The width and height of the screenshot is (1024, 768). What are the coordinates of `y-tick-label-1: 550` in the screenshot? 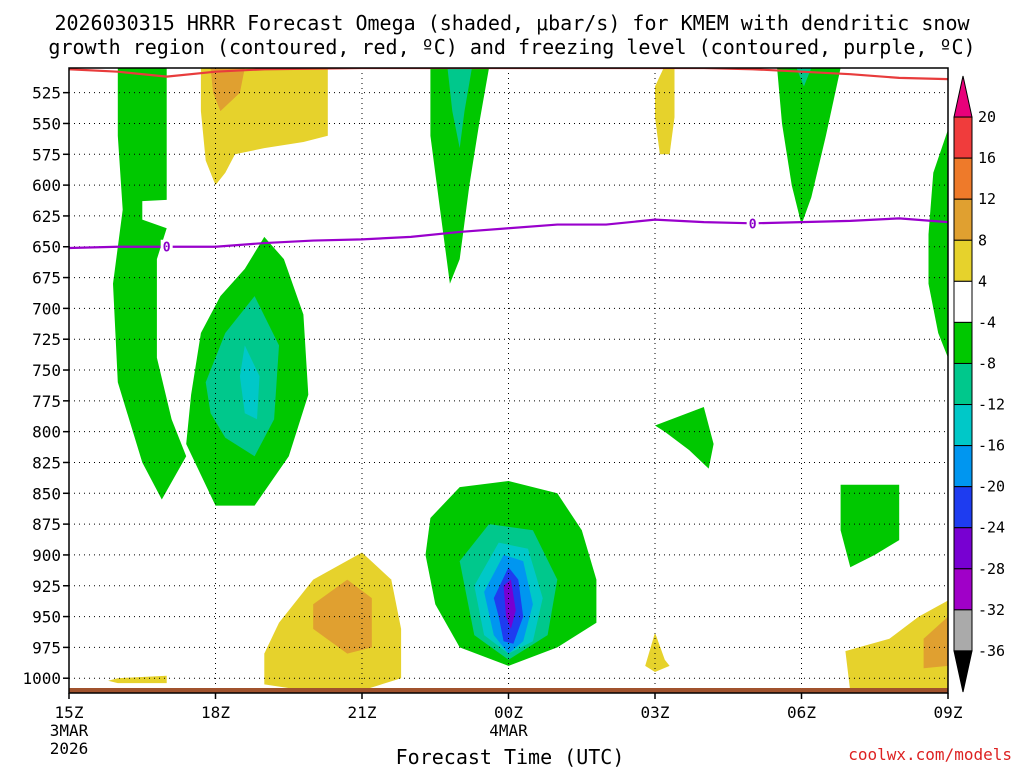 It's located at (46, 123).